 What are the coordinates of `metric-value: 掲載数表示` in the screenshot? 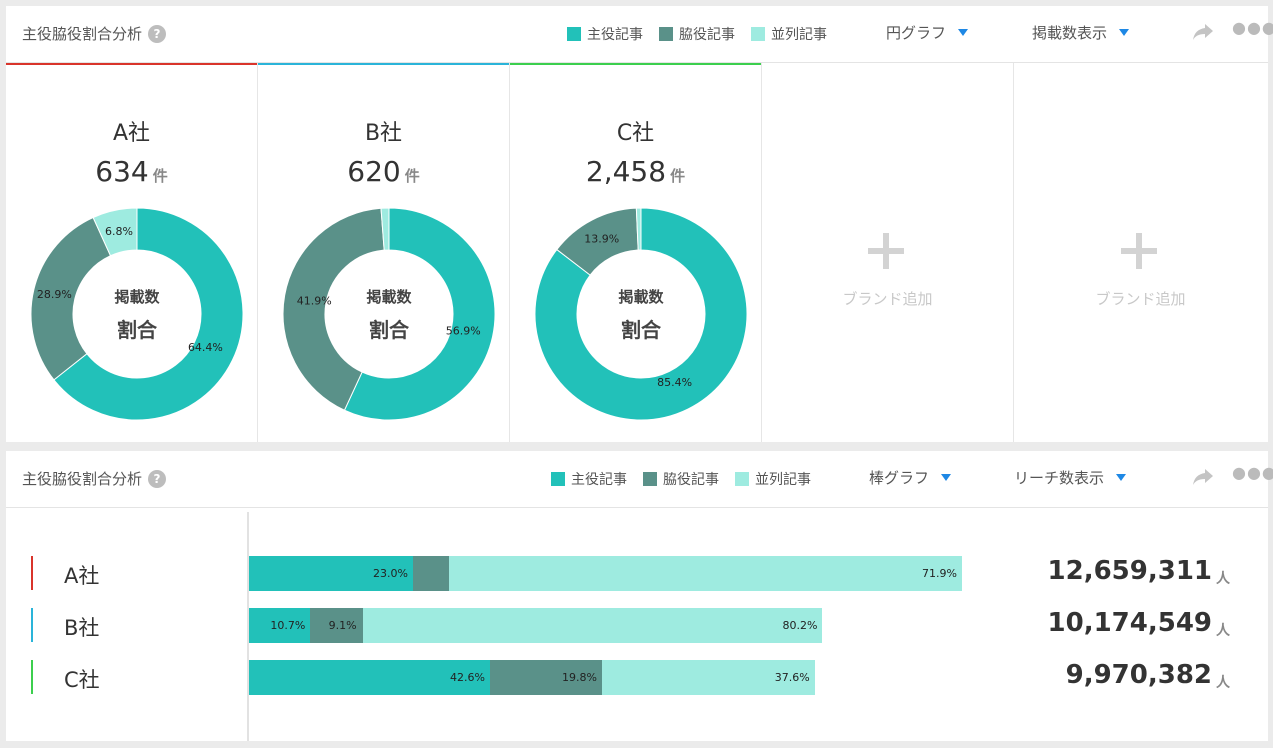 It's located at (1070, 33).